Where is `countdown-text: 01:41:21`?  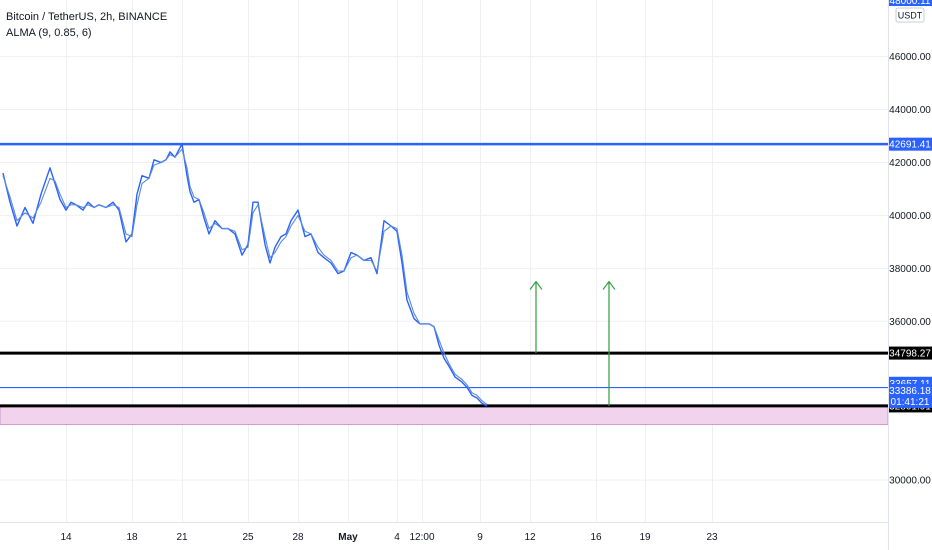
countdown-text: 01:41:21 is located at coordinates (910, 402).